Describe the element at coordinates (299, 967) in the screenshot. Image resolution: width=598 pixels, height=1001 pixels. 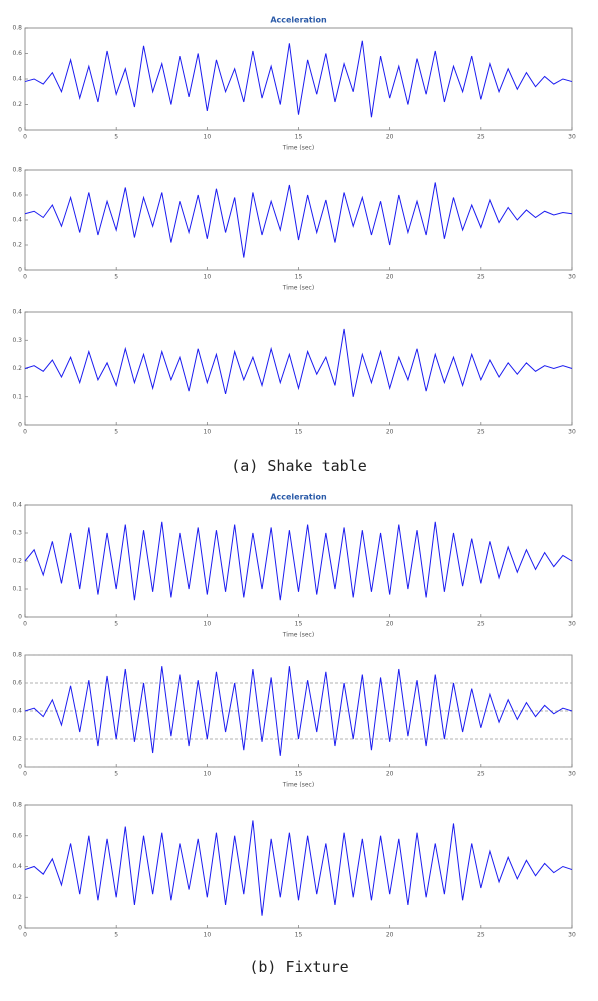
I see `caption: (b) Fixture` at that location.